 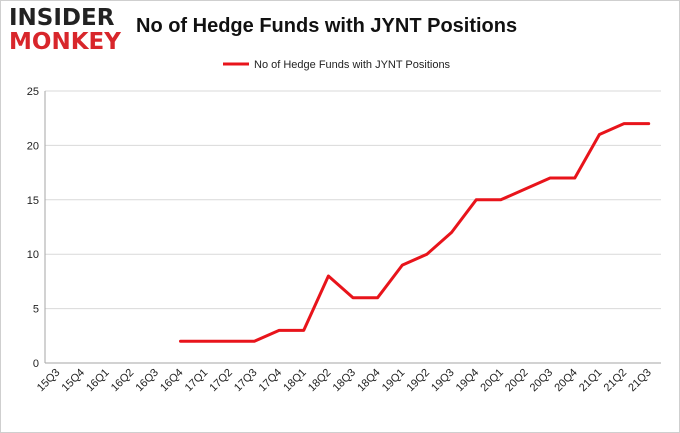 I want to click on x-tick-label: 17Q1, so click(x=197, y=381).